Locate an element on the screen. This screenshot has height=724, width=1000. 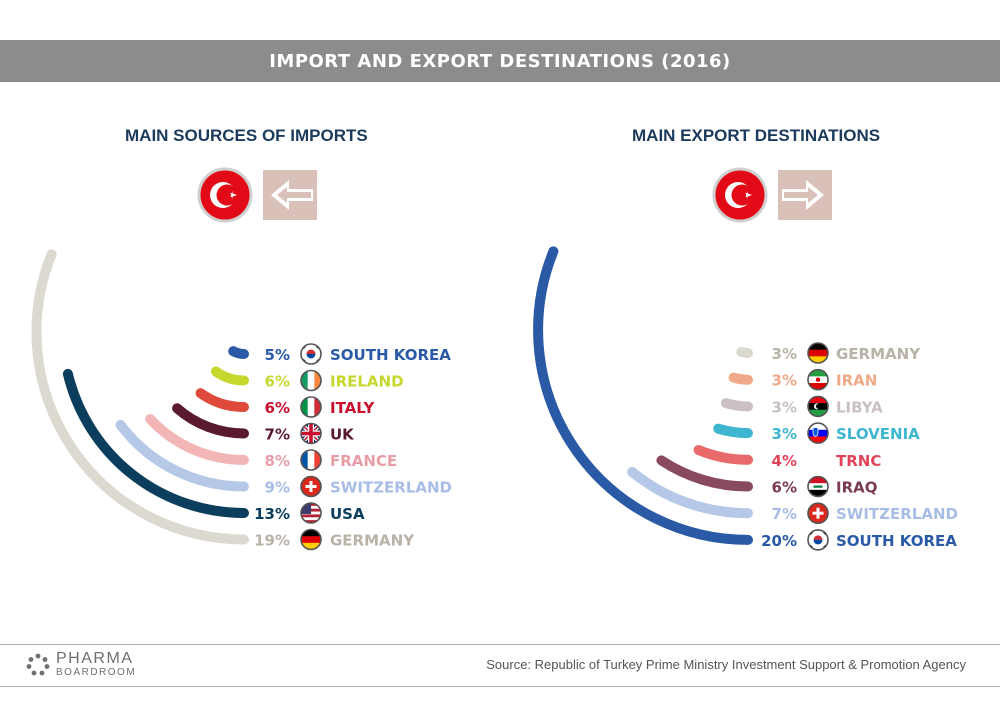
arc-usa is located at coordinates (155, 443).